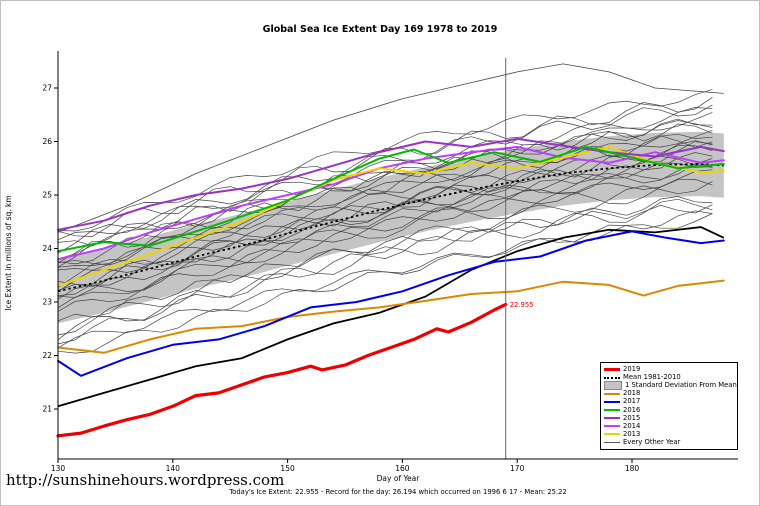  What do you see at coordinates (669, 425) in the screenshot?
I see `legend-row-2014: 2014` at bounding box center [669, 425].